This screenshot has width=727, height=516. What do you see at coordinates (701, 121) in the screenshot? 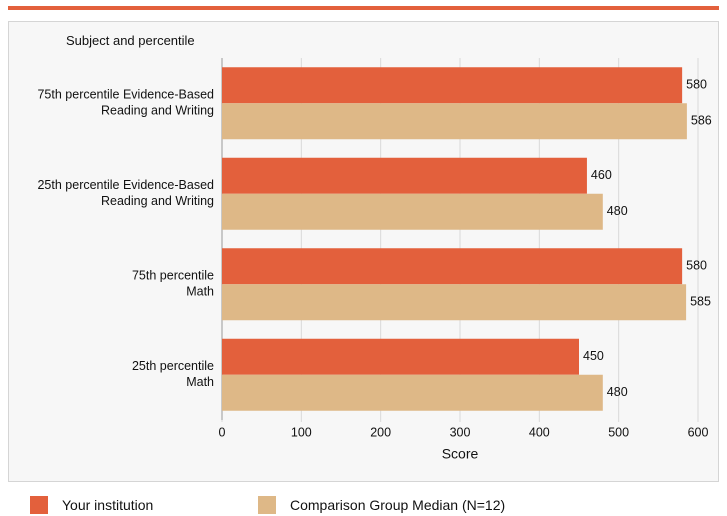
I see `data-label: 586` at bounding box center [701, 121].